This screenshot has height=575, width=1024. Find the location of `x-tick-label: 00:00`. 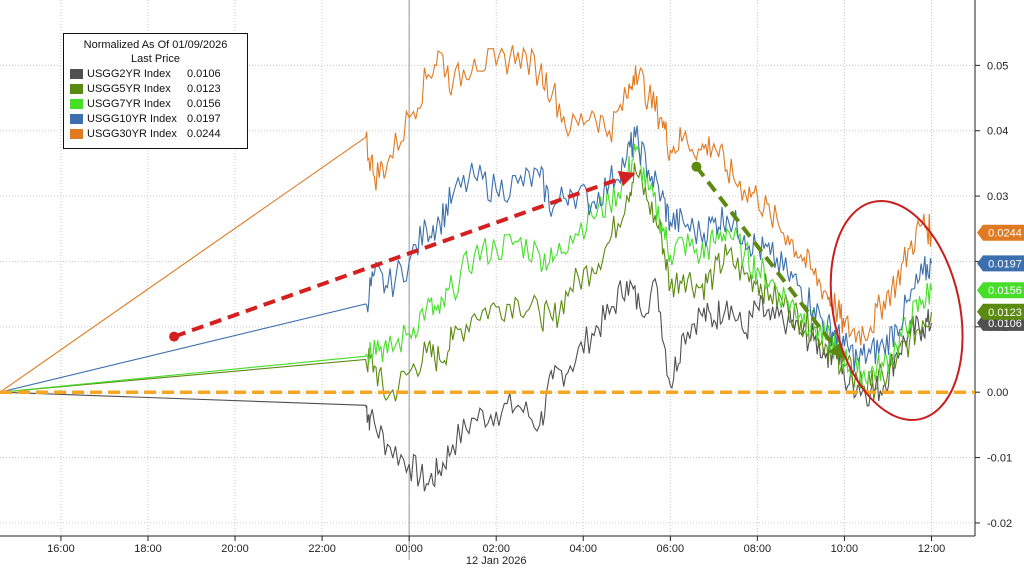

x-tick-label: 00:00 is located at coordinates (409, 549).